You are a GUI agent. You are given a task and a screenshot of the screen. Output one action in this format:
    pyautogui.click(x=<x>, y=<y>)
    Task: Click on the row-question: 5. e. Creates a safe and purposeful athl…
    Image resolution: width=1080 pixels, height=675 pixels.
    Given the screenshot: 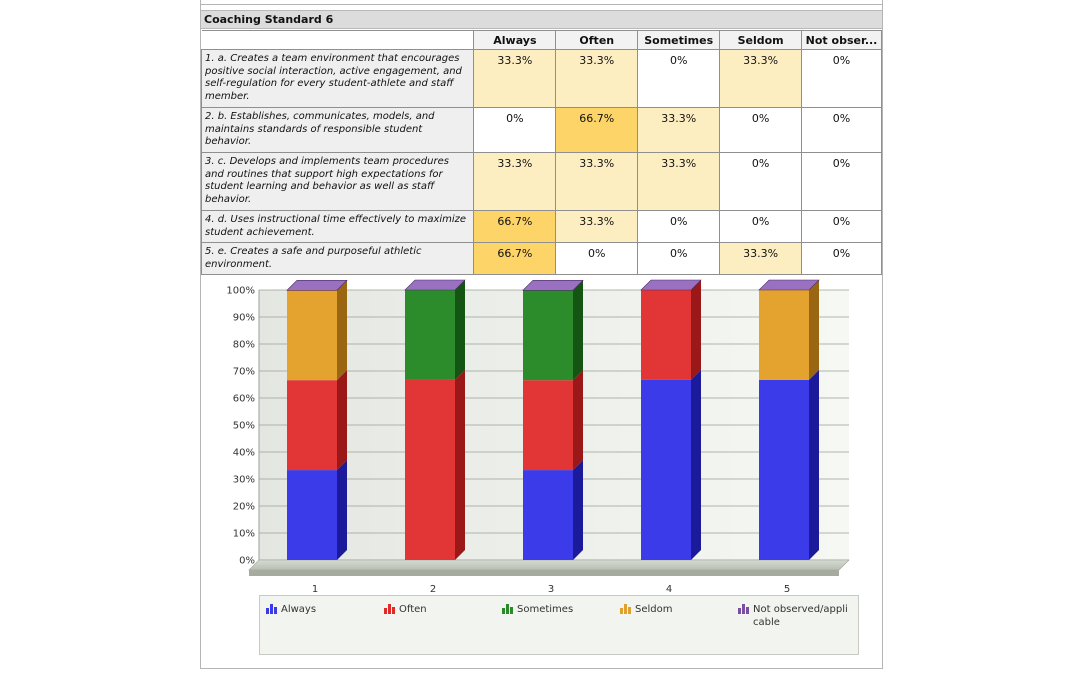 What is the action you would take?
    pyautogui.click(x=337, y=258)
    